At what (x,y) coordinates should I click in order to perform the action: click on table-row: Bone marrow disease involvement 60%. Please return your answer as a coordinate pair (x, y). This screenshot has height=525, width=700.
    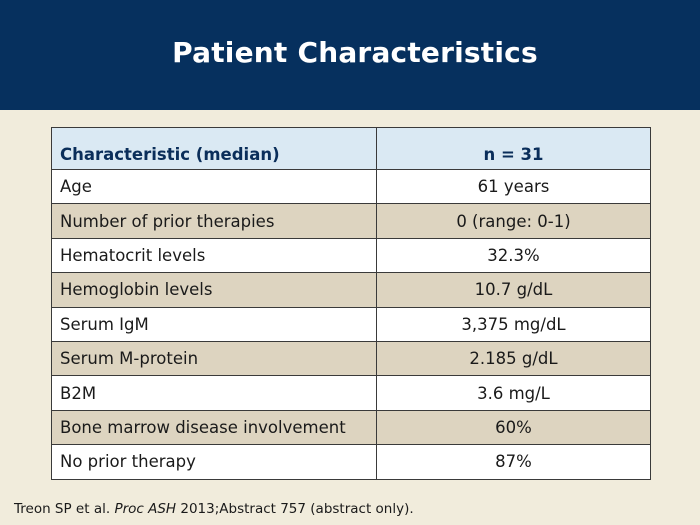
    Looking at the image, I should click on (351, 427).